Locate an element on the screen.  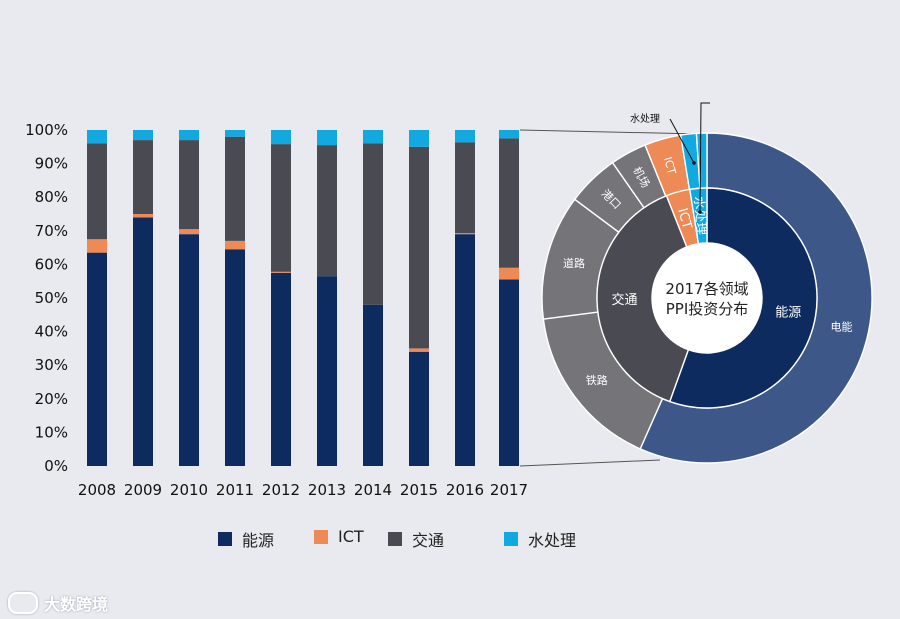
zoom-connector-lines is located at coordinates (610, 298).